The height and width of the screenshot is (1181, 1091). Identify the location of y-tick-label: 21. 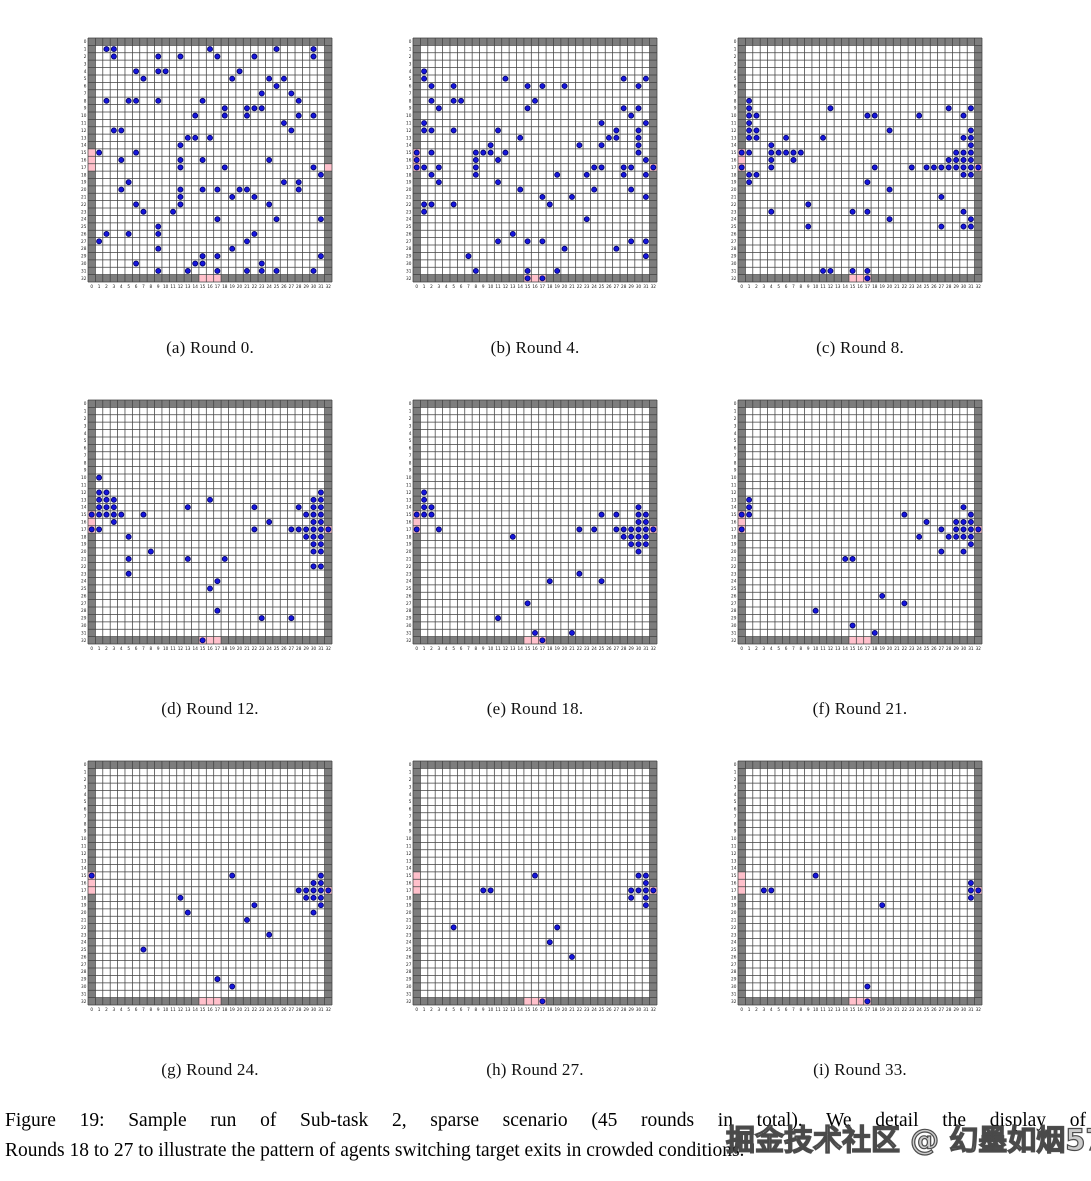
(409, 196).